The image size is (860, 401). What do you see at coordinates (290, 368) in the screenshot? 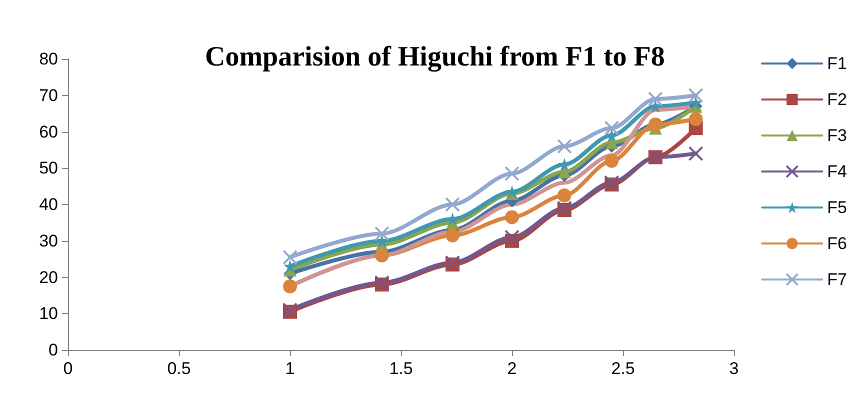
I see `x-tick-label: 1` at bounding box center [290, 368].